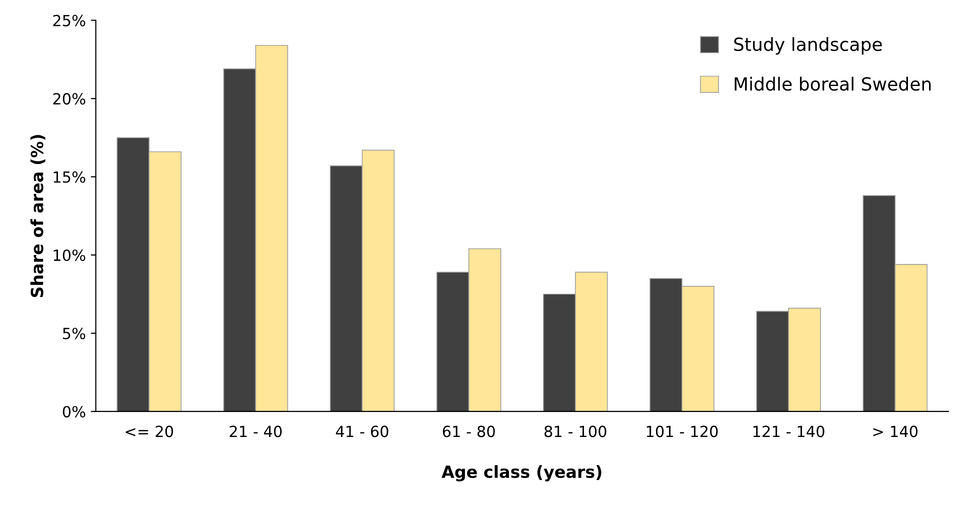 The height and width of the screenshot is (508, 958). What do you see at coordinates (682, 432) in the screenshot?
I see `x-tick-label: 101 - 120` at bounding box center [682, 432].